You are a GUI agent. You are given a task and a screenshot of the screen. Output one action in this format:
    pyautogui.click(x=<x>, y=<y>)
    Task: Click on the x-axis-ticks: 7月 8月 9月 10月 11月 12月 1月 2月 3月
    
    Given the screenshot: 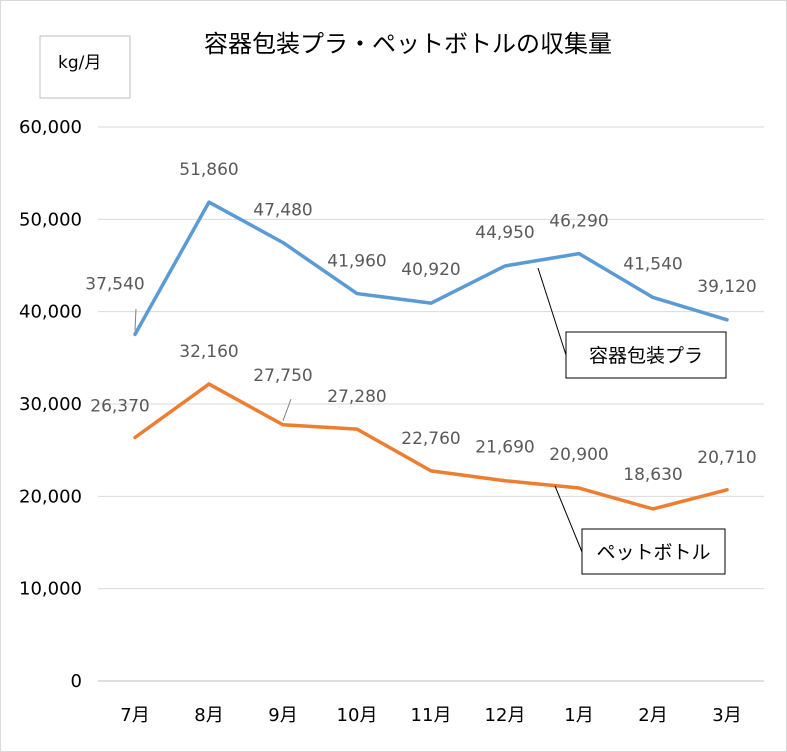 What is the action you would take?
    pyautogui.click(x=430, y=715)
    